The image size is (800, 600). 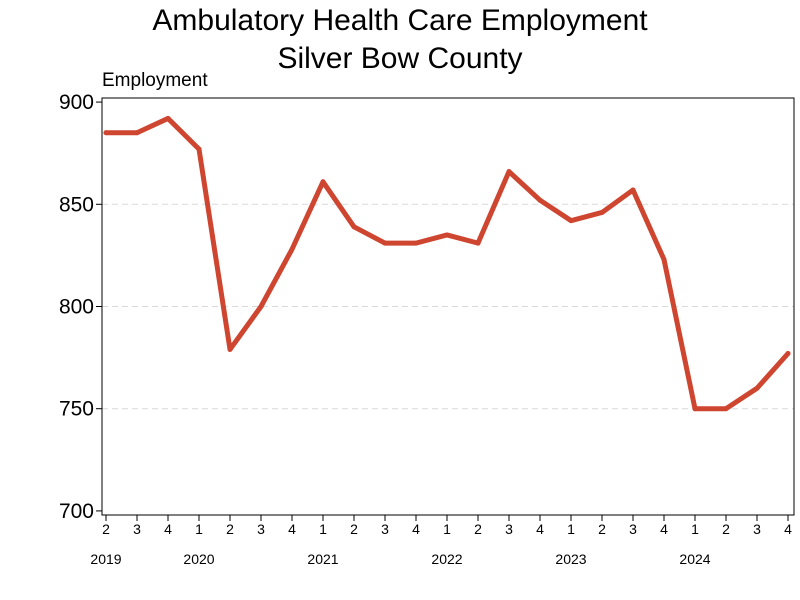 What do you see at coordinates (76, 511) in the screenshot?
I see `y-tick-label: 700` at bounding box center [76, 511].